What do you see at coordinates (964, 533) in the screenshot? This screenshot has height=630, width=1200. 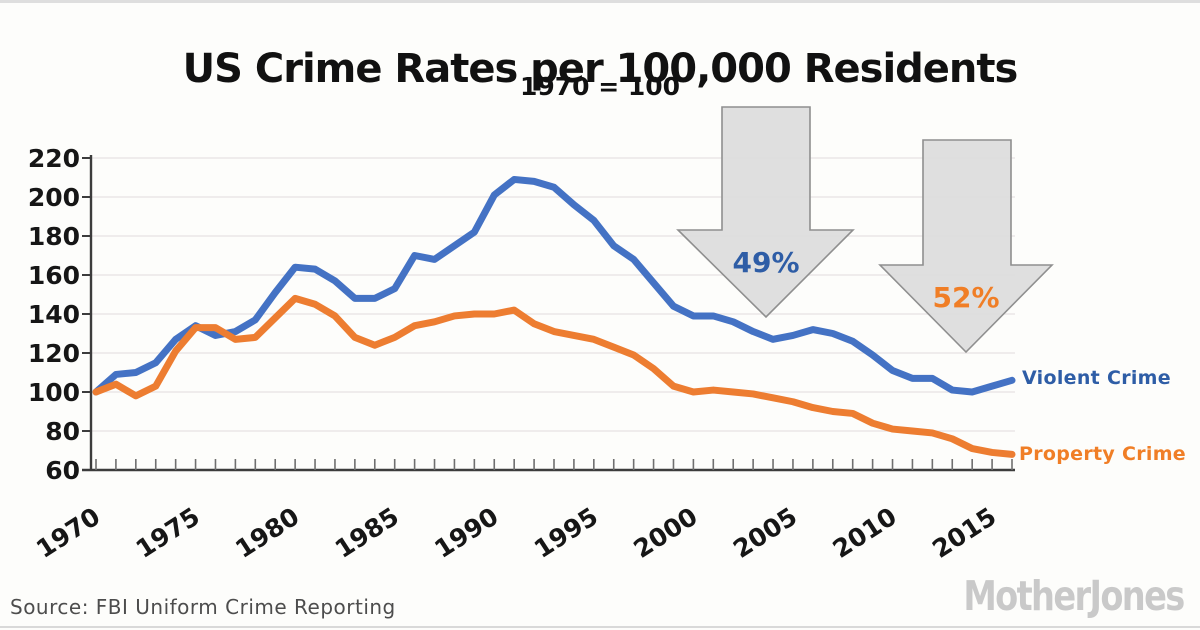 I see `x-tick-label-2015: 2015` at bounding box center [964, 533].